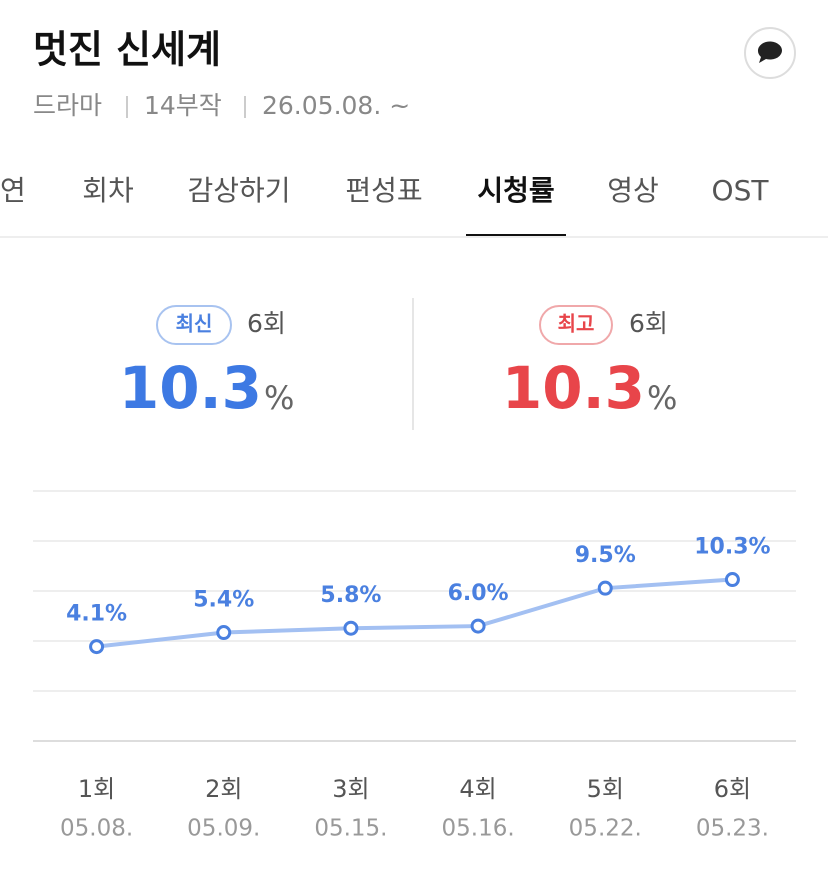  I want to click on tab-indicator, so click(516, 235).